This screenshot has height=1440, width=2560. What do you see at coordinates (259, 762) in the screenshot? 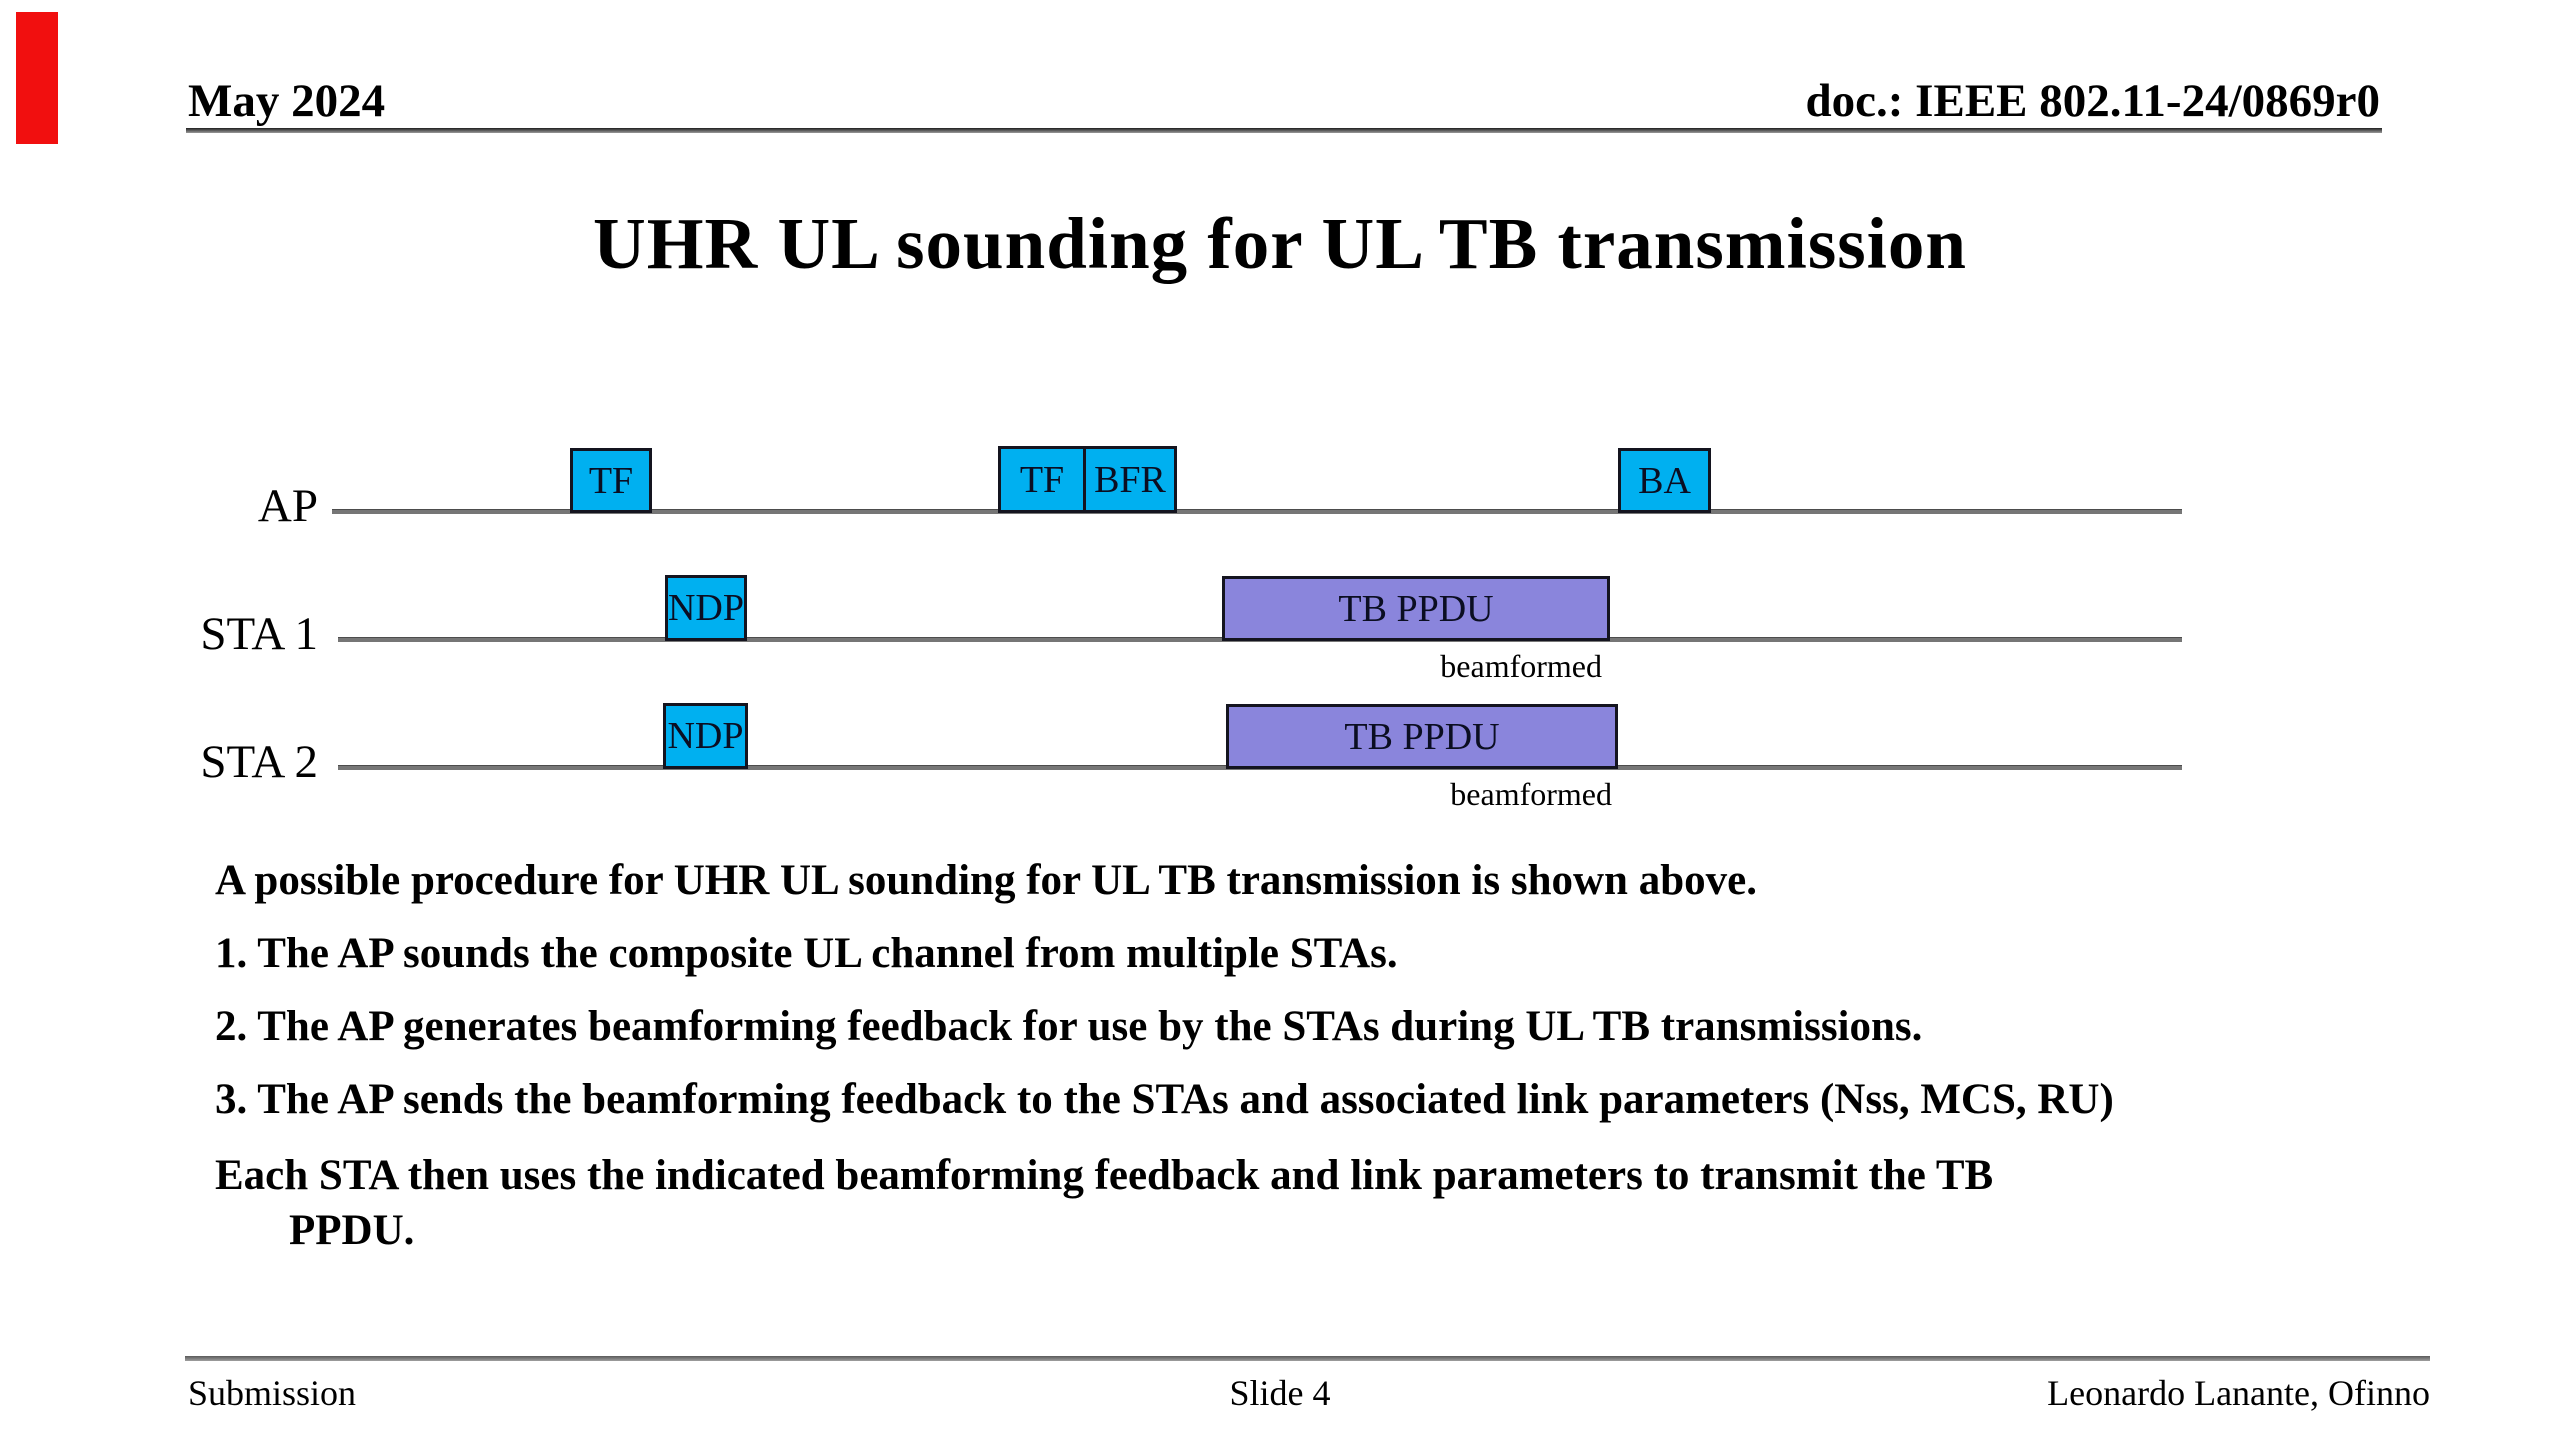
I see `row-label-sta2: STA 2` at bounding box center [259, 762].